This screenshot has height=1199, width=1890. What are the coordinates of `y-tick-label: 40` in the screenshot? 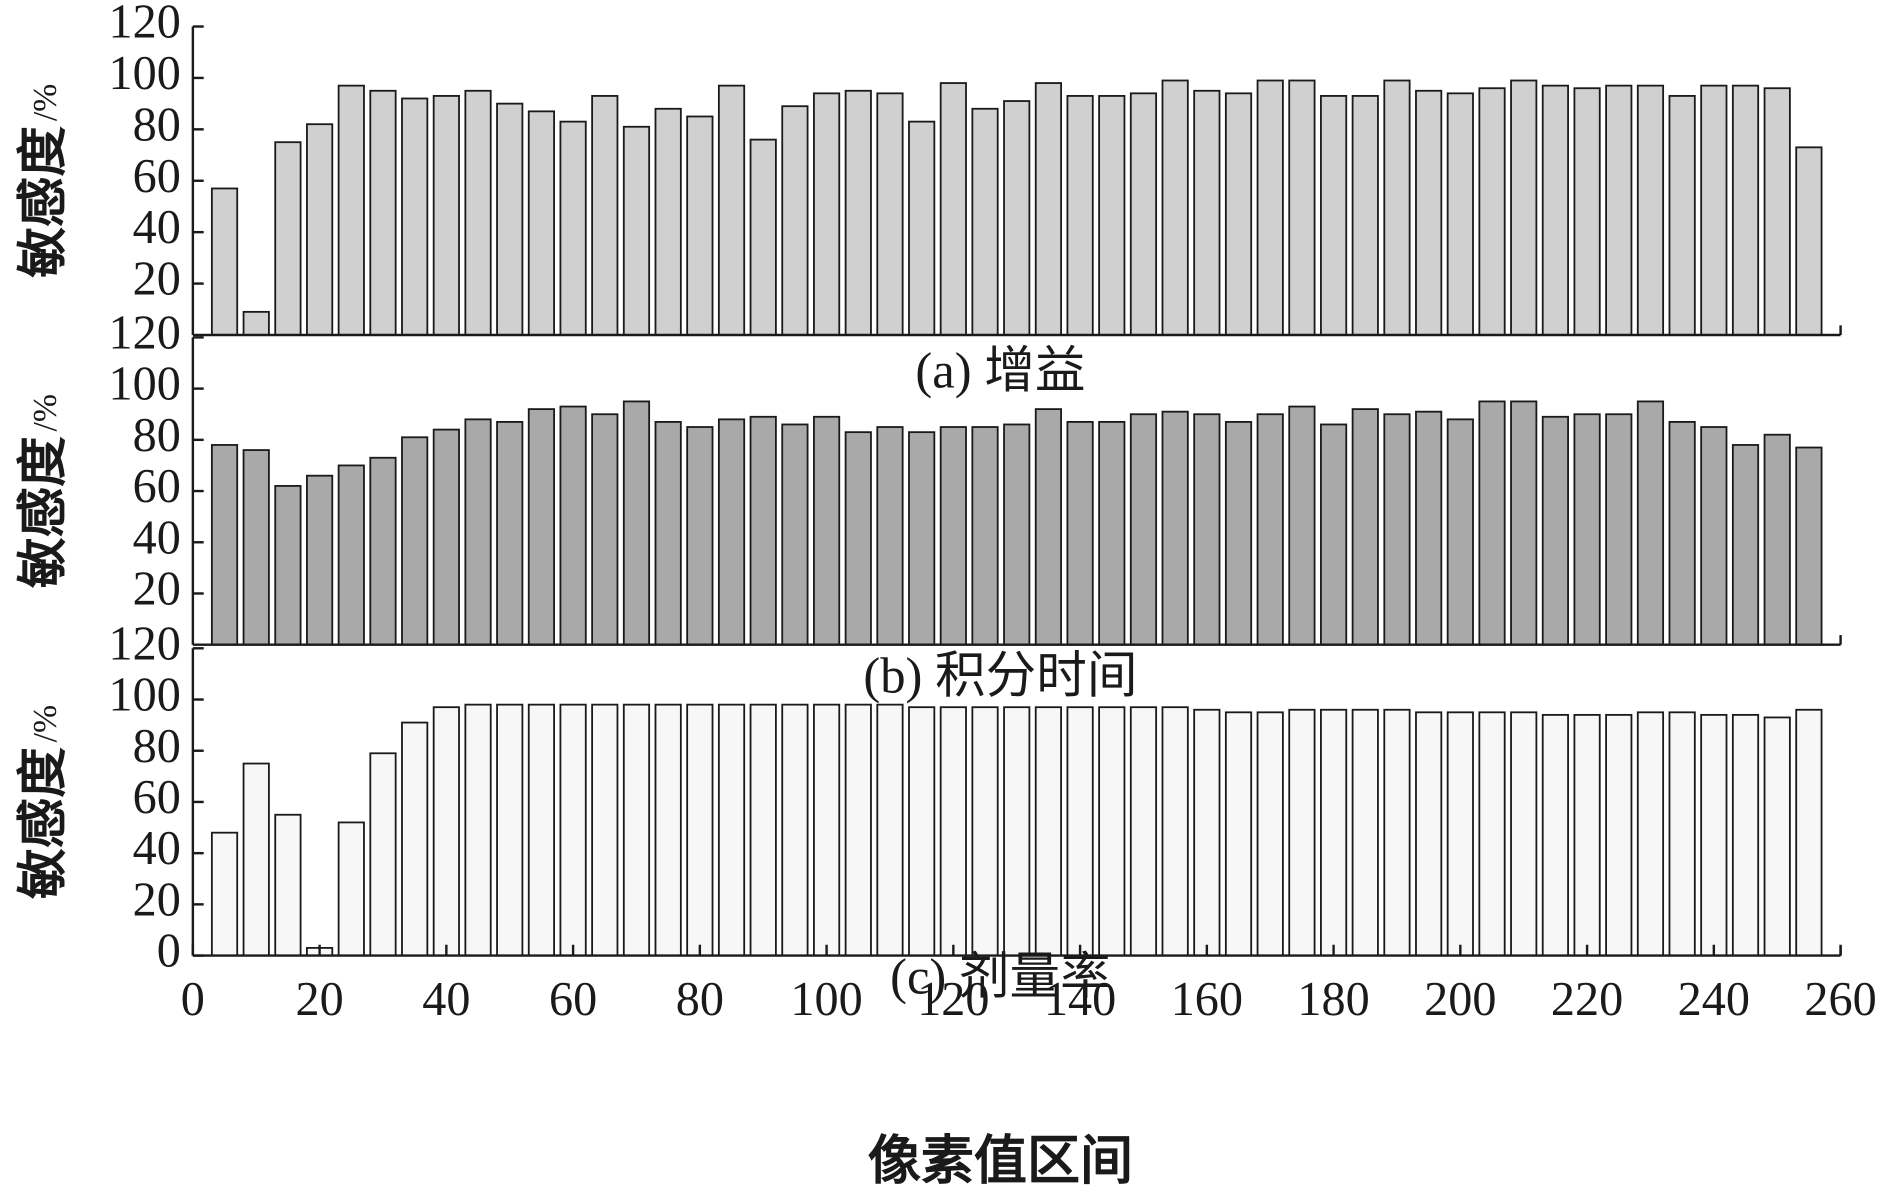 It's located at (157, 537).